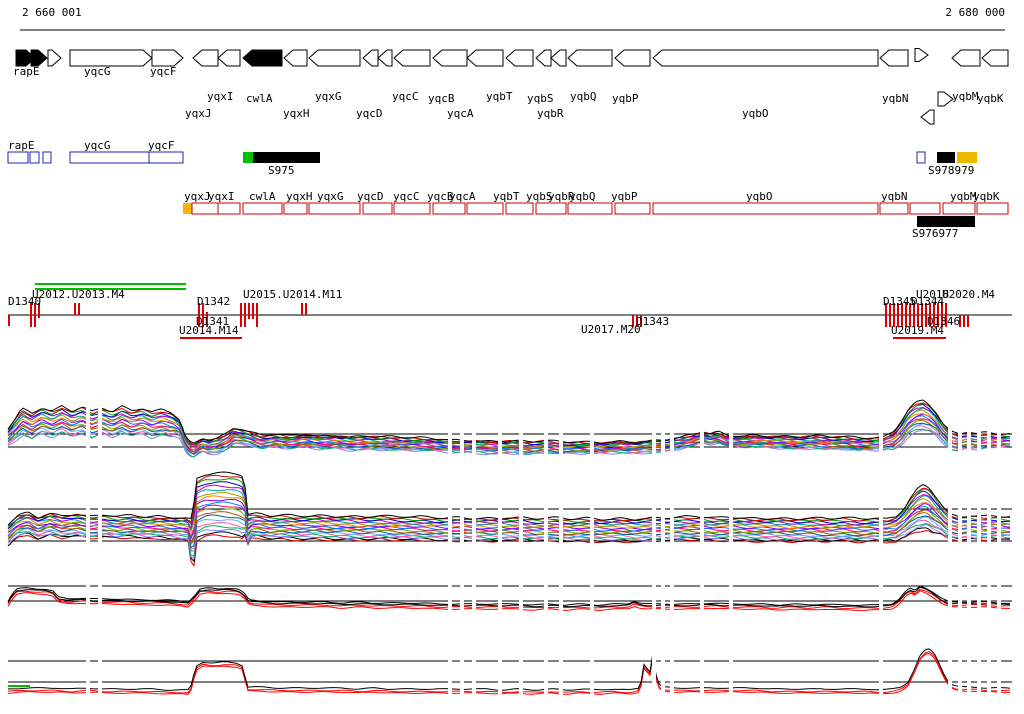 This screenshot has height=714, width=1024. I want to click on gene-arrow-yqbS, so click(543, 58).